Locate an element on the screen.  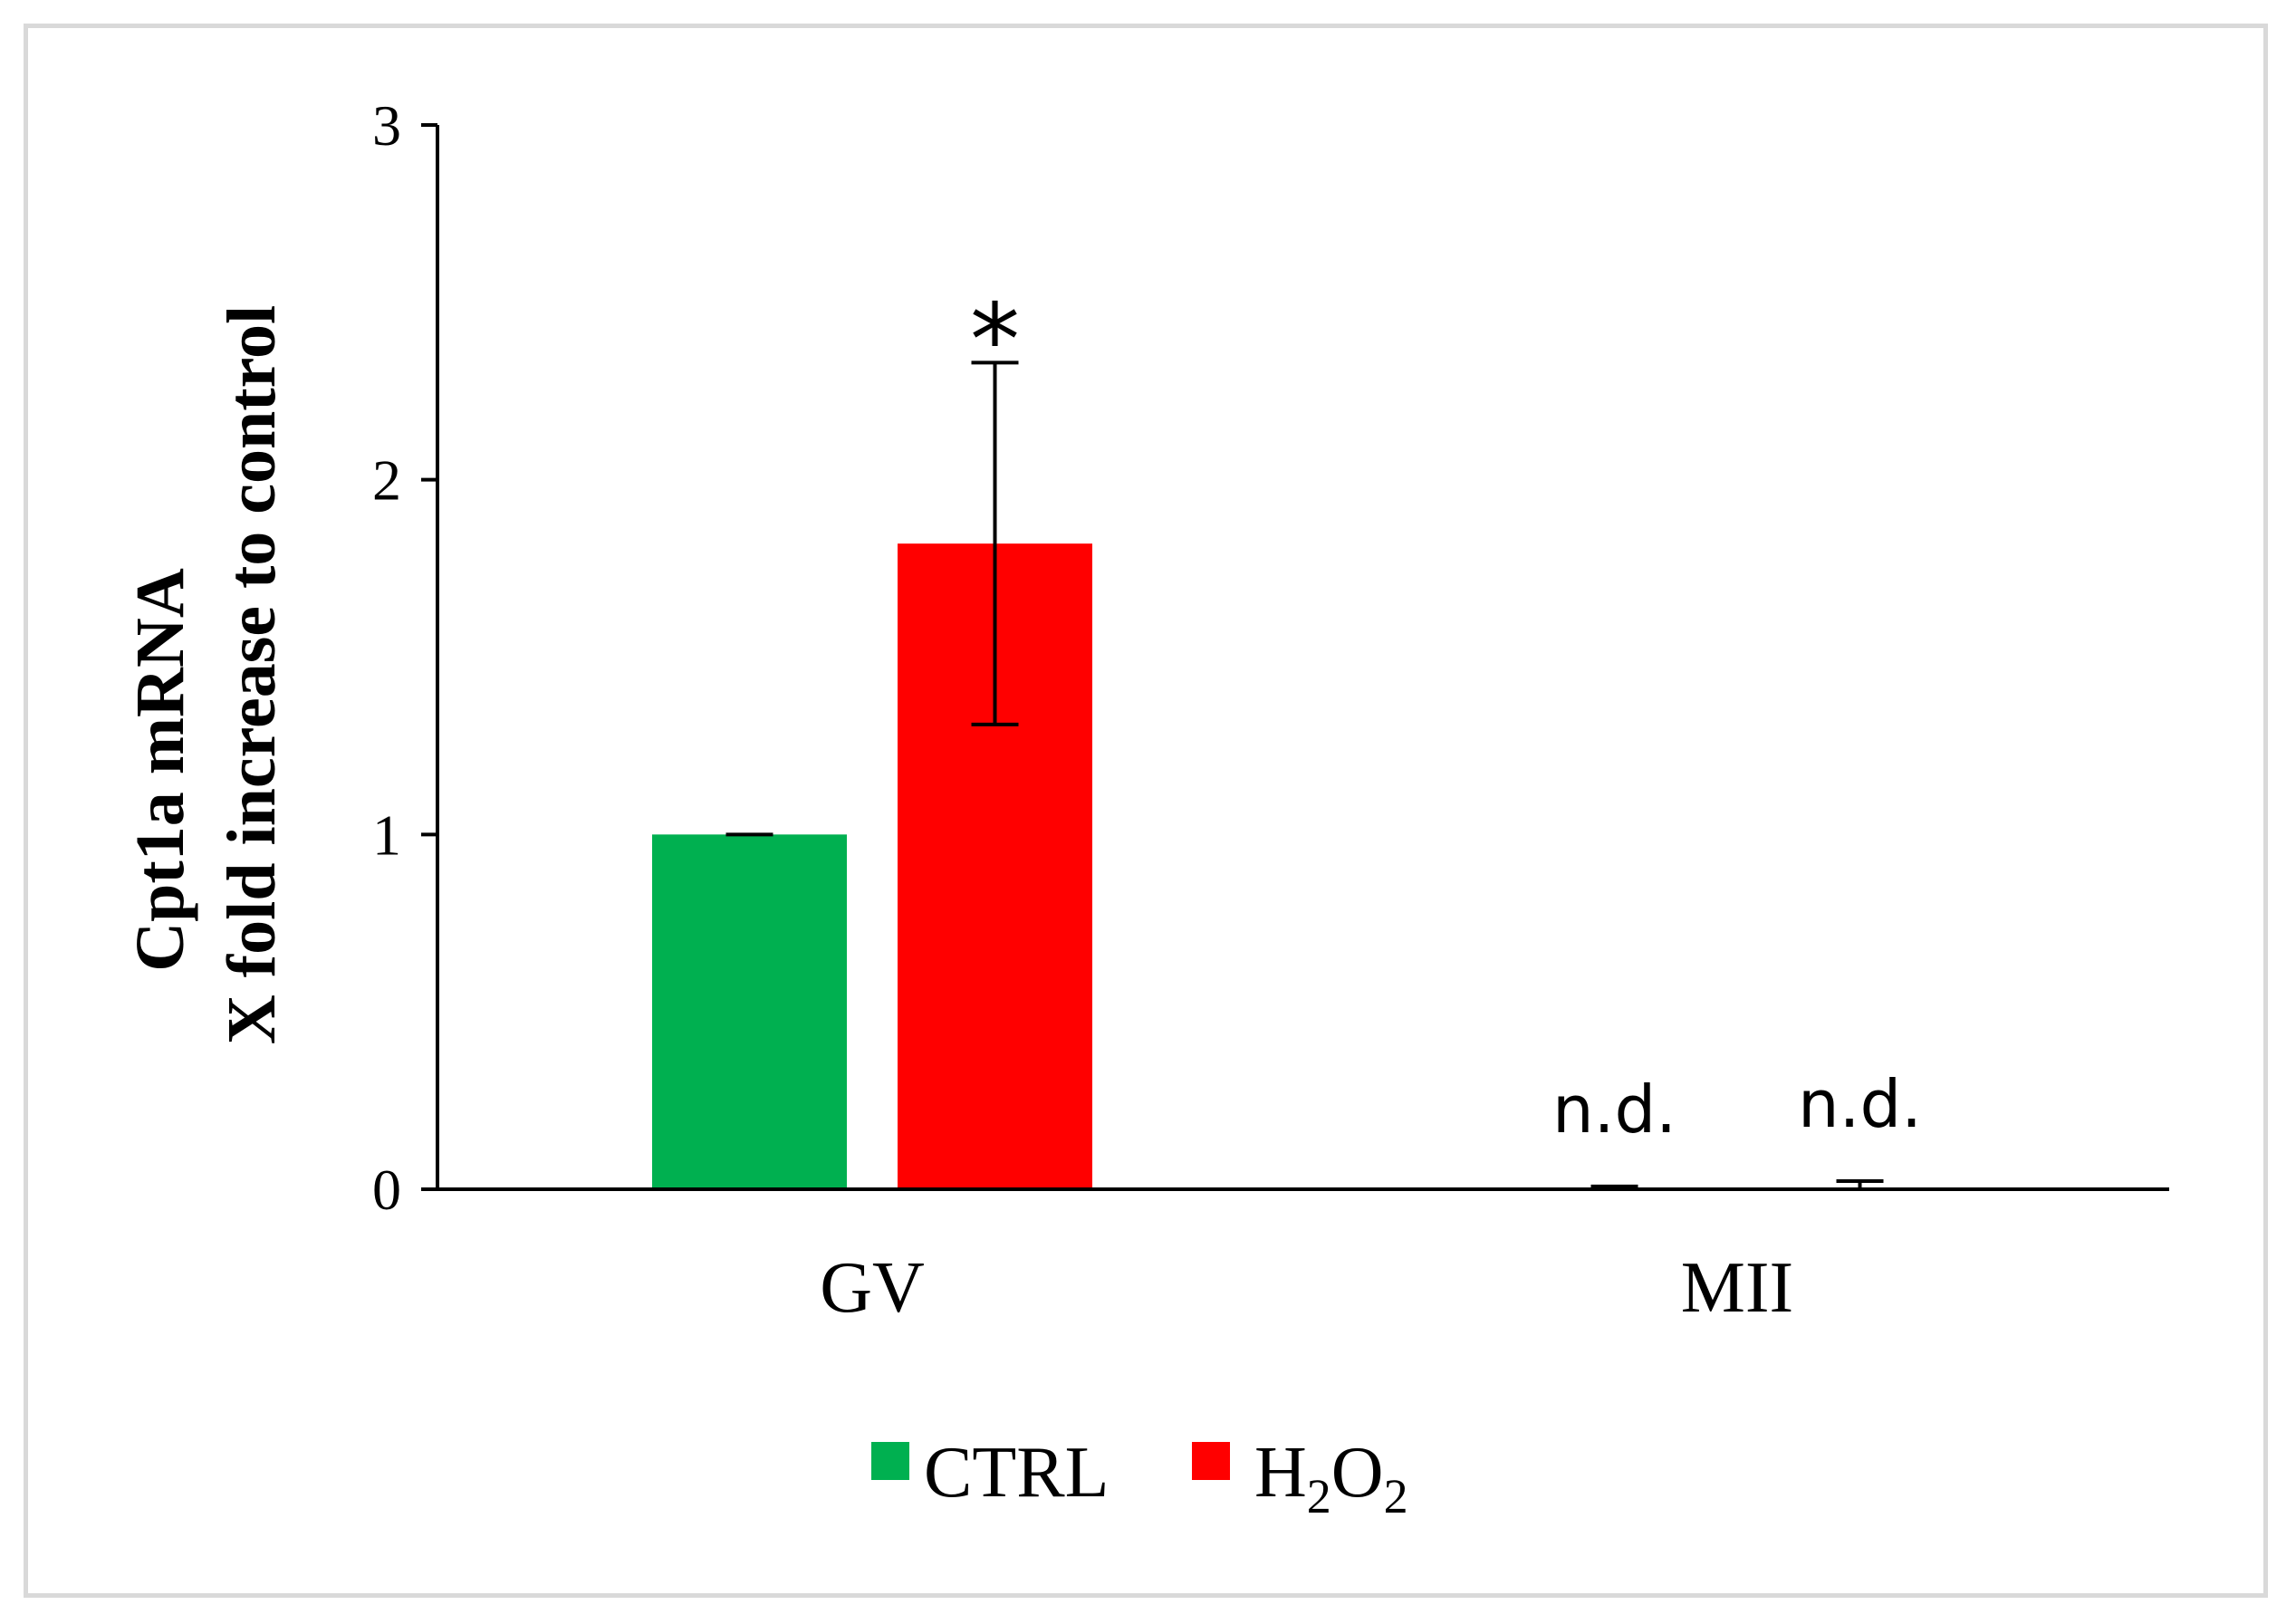
error-bar is located at coordinates (995, 543).